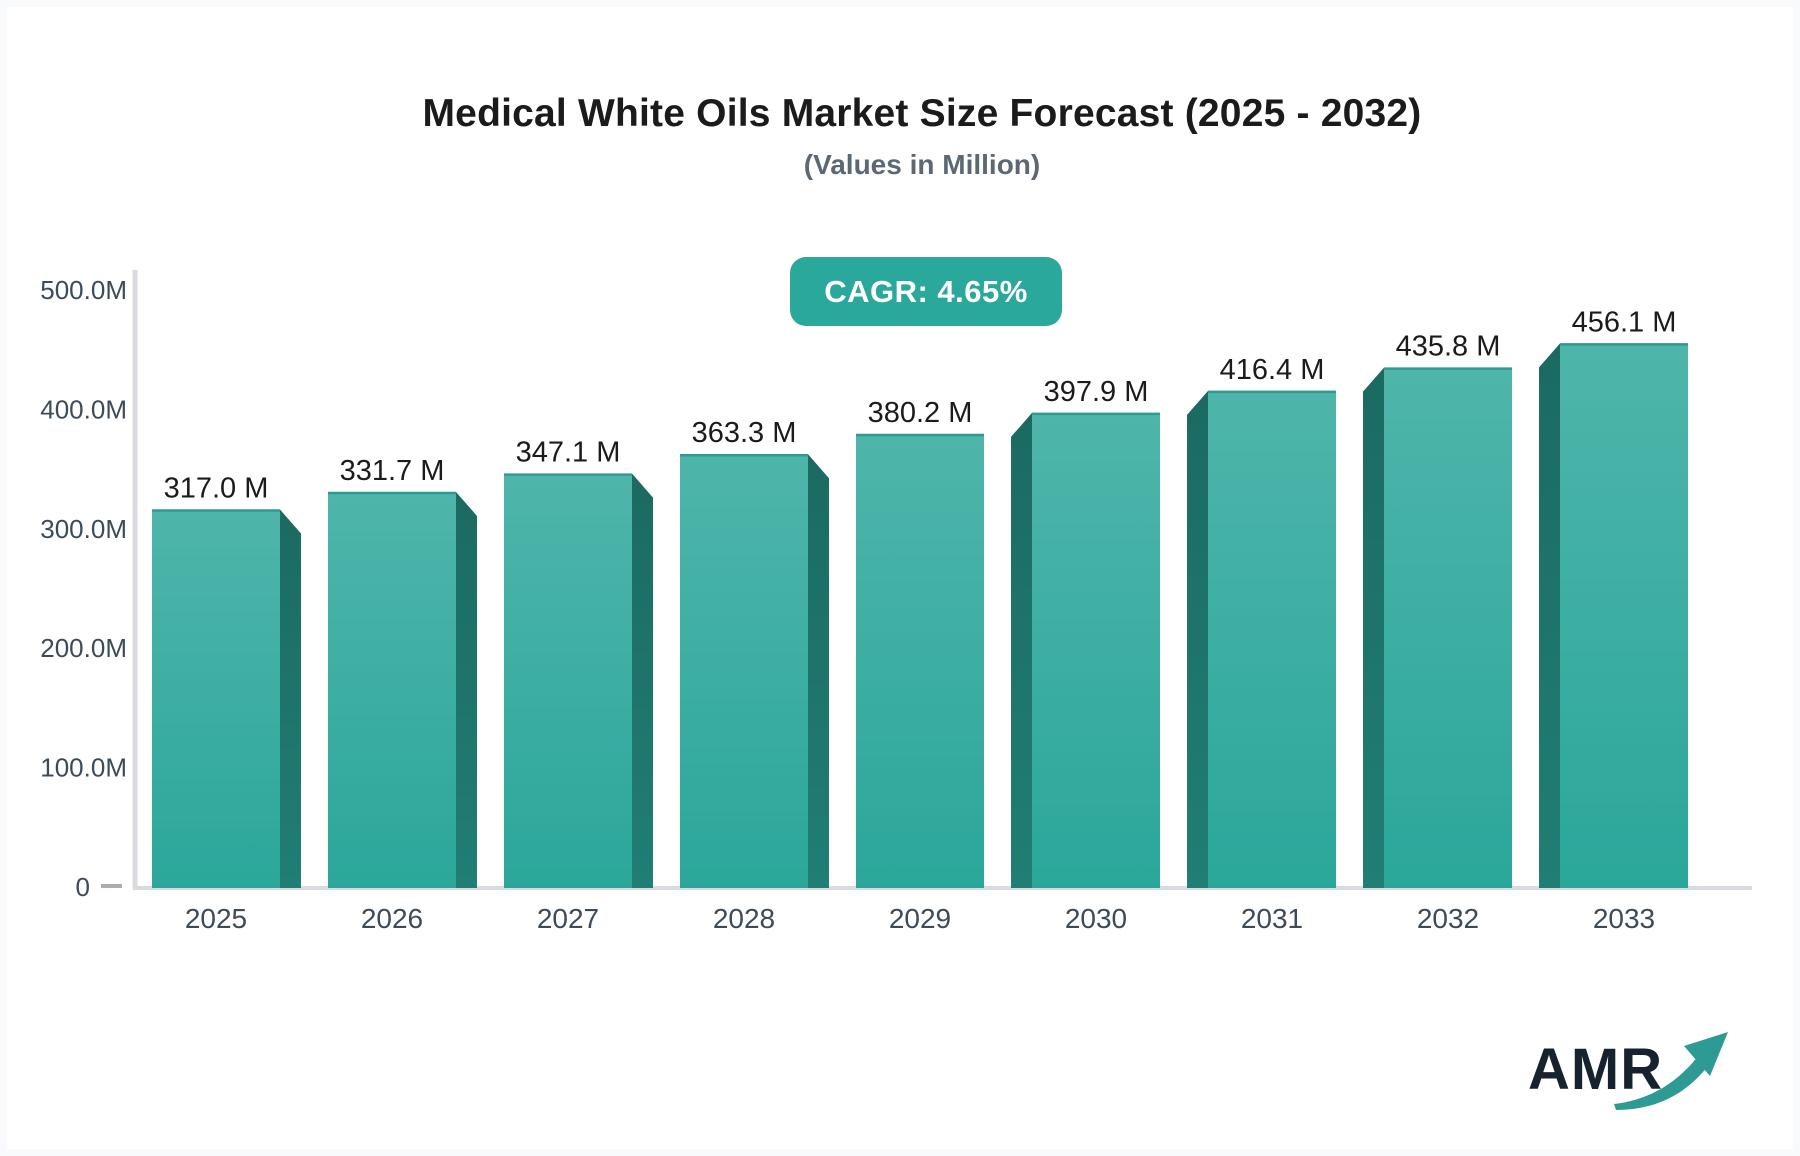 This screenshot has height=1156, width=1800. I want to click on growth-arrow-swoosh, so click(1661, 1083).